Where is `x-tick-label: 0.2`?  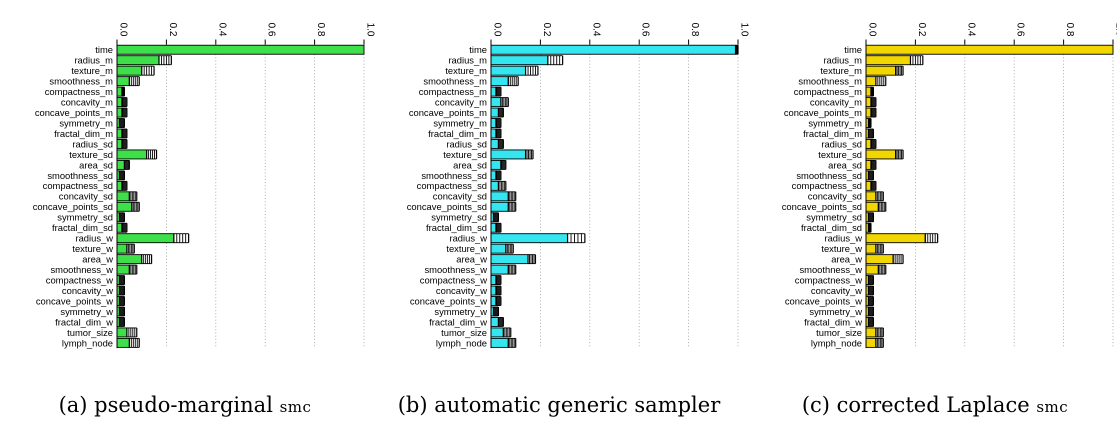
x-tick-label: 0.2 is located at coordinates (921, 30).